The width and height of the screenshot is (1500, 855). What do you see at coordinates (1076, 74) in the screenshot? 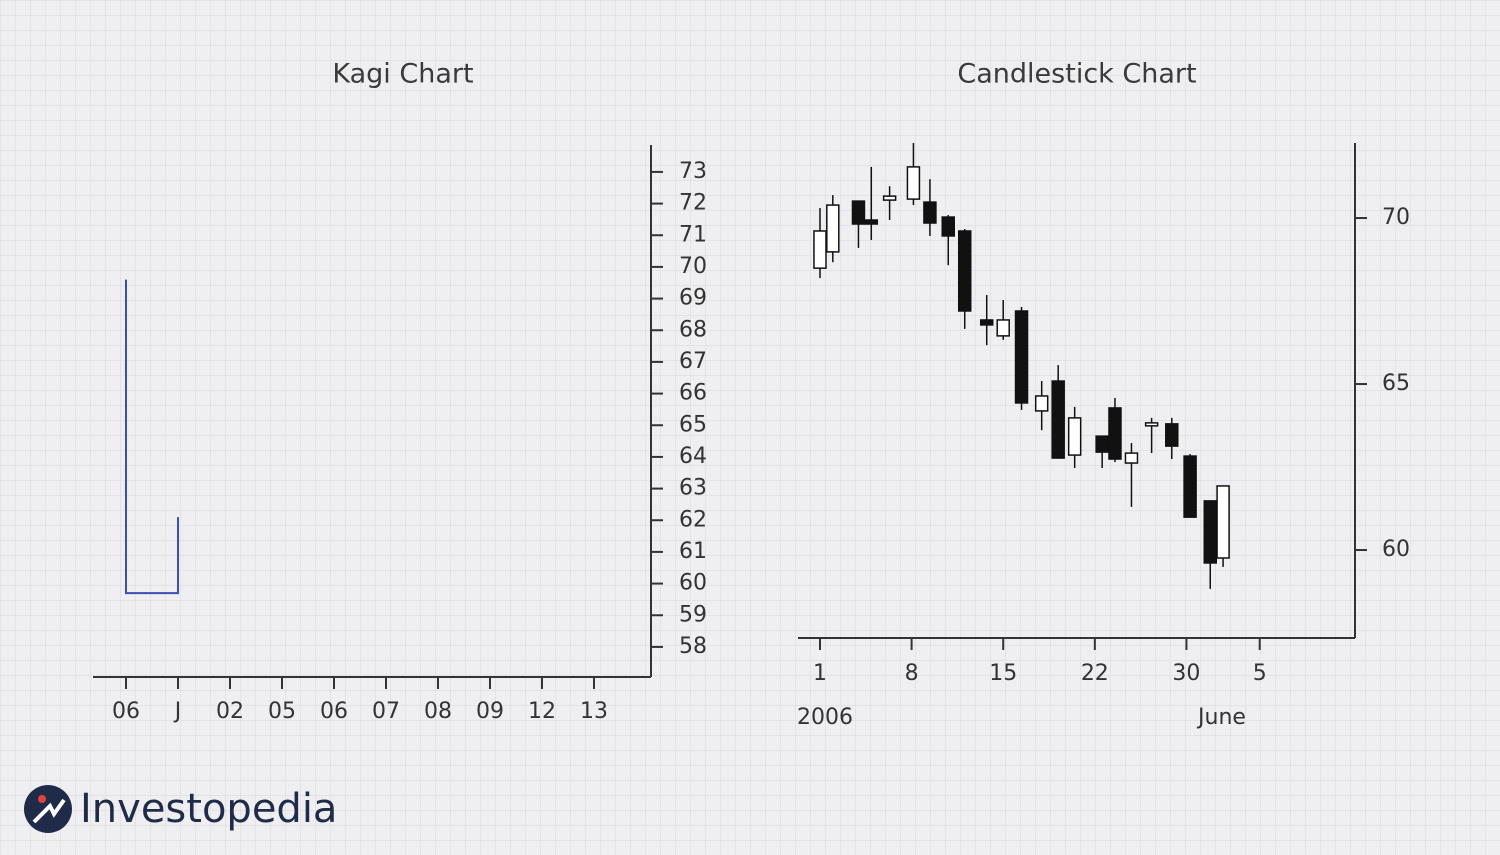
I see `chart-title: Candlestick Chart` at bounding box center [1076, 74].